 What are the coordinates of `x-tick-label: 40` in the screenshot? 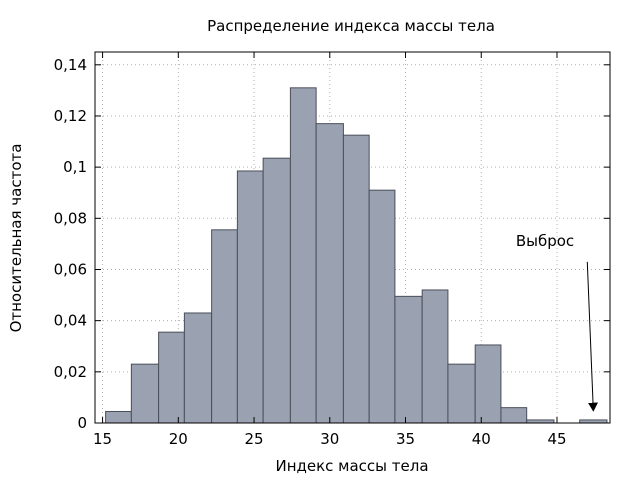 It's located at (481, 439).